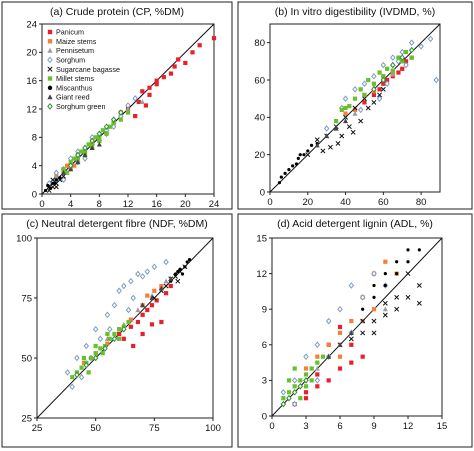 The height and width of the screenshot is (451, 474). What do you see at coordinates (31, 109) in the screenshot?
I see `y-tick-label: 12` at bounding box center [31, 109].